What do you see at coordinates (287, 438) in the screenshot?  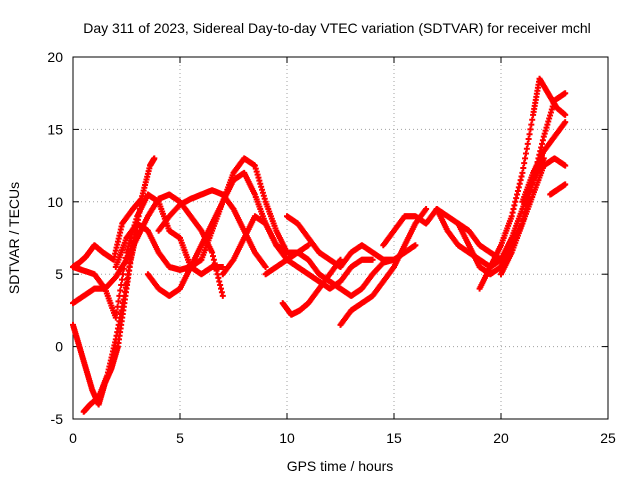 I see `x-tick-label: 10` at bounding box center [287, 438].